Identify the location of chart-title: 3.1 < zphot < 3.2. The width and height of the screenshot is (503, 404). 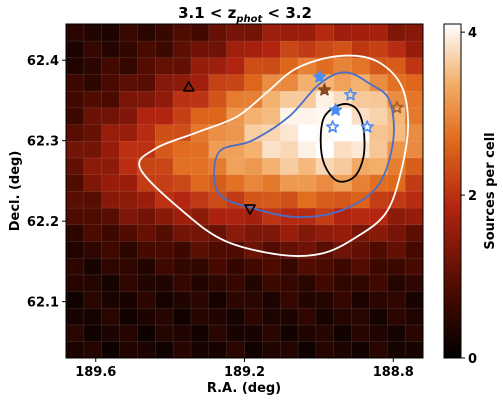
(245, 14).